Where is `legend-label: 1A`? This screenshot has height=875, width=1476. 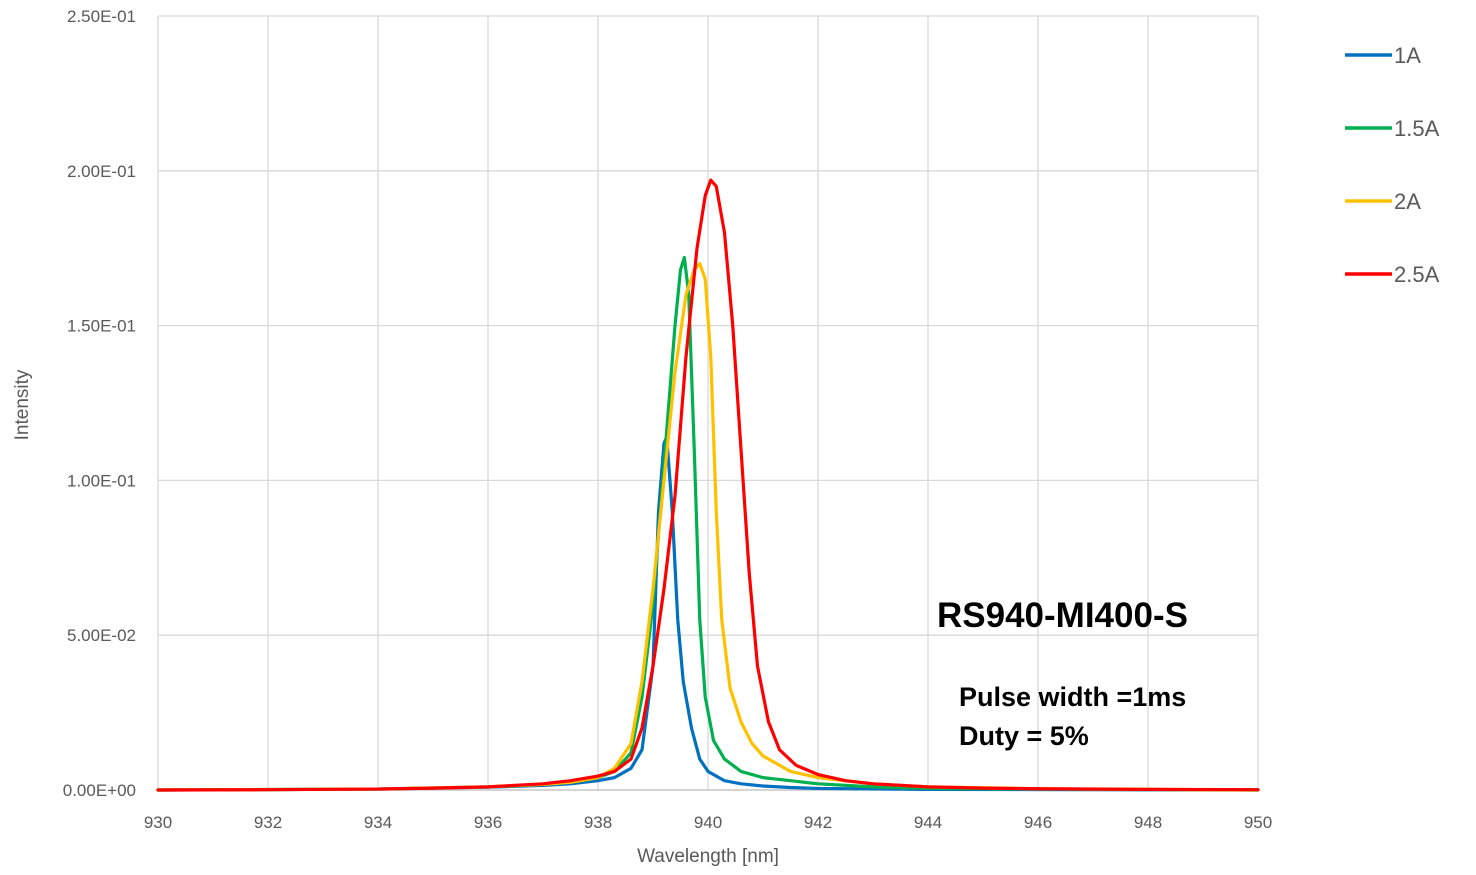 legend-label: 1A is located at coordinates (1407, 55).